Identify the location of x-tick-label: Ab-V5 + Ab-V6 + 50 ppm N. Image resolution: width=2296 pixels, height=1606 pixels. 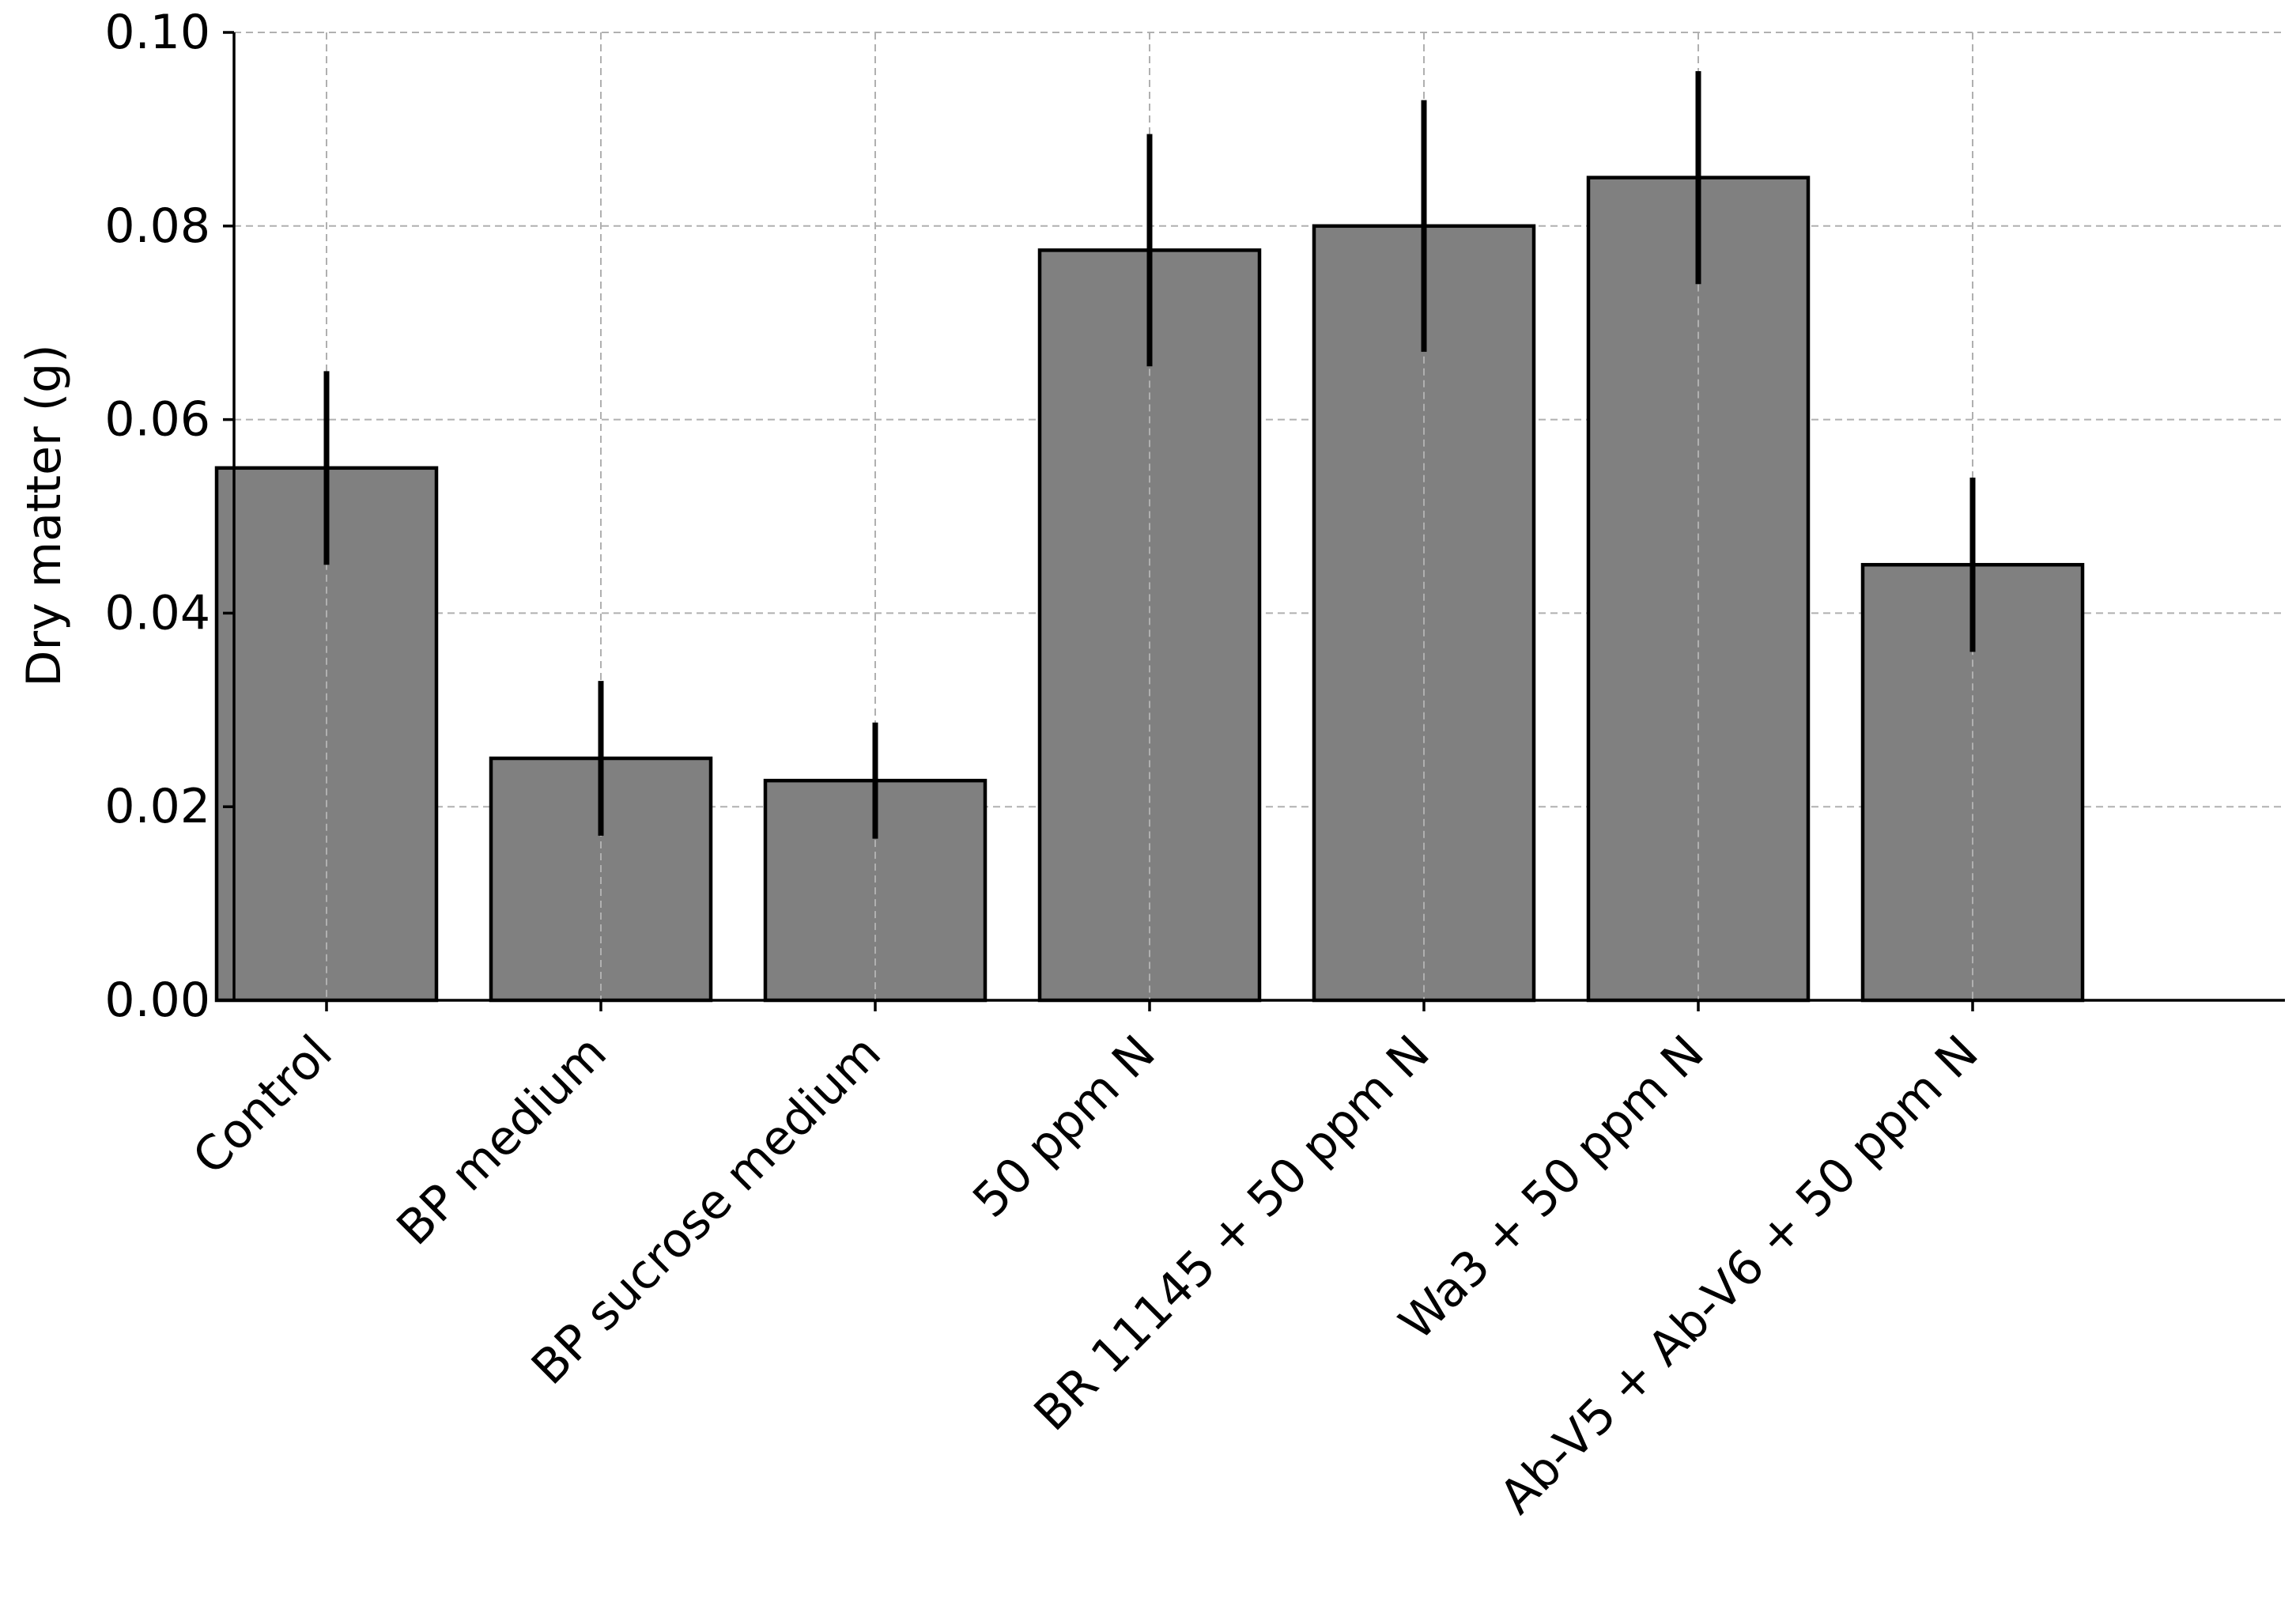
(1739, 1275).